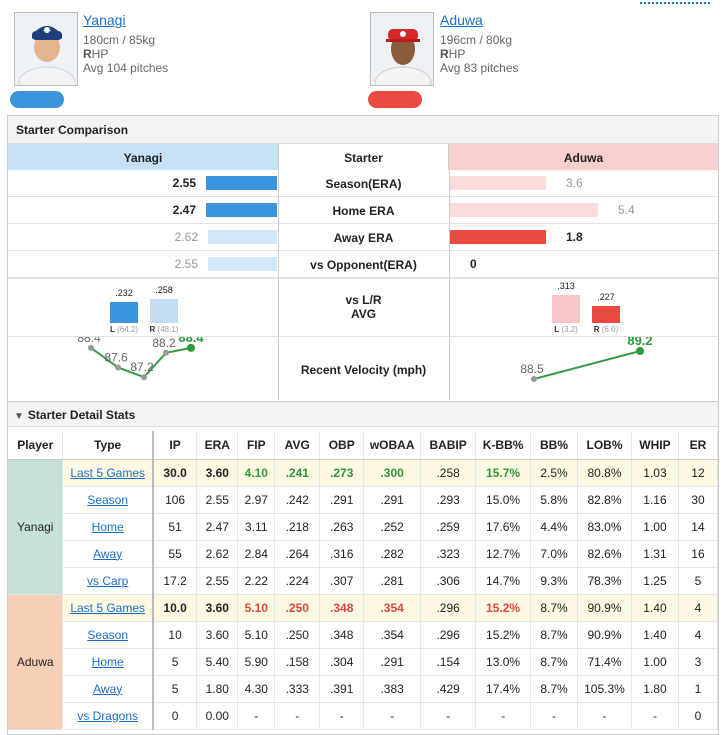  Describe the element at coordinates (363, 370) in the screenshot. I see `velocity-label: Recent Velocity (mph)` at that location.